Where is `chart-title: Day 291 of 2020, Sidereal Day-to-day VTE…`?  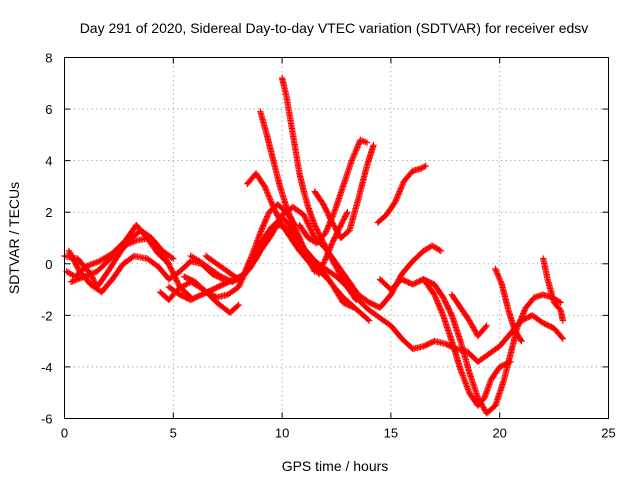 chart-title: Day 291 of 2020, Sidereal Day-to-day VTE… is located at coordinates (334, 28).